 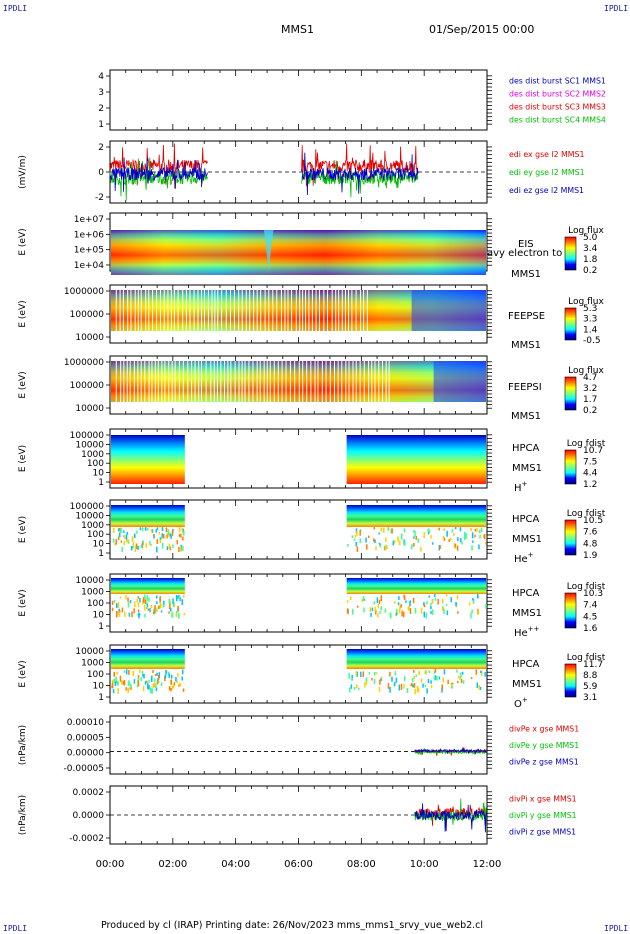 What do you see at coordinates (586, 371) in the screenshot?
I see `colorbar-title: Log flux` at bounding box center [586, 371].